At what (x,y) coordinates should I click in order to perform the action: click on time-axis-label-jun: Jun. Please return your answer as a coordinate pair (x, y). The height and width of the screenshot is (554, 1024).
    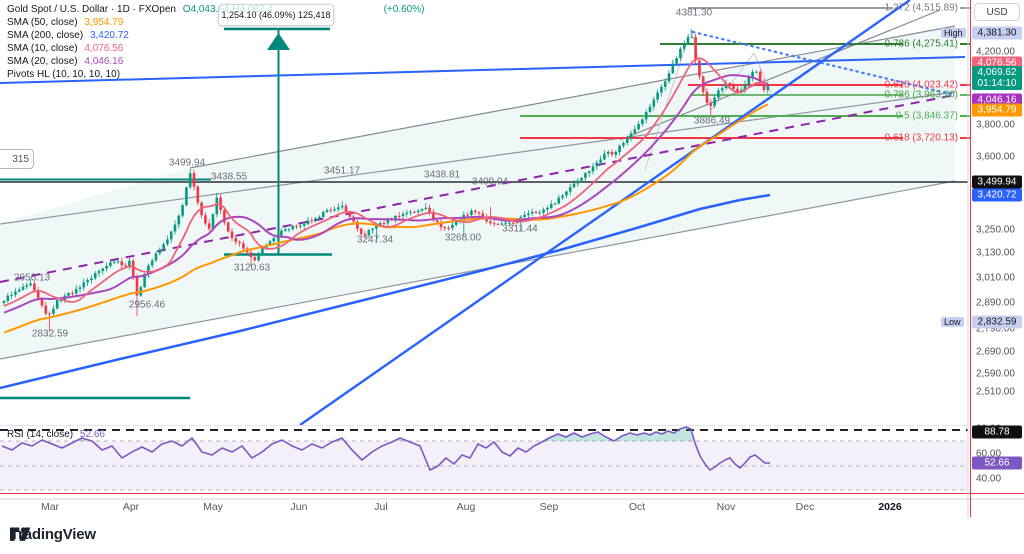
    Looking at the image, I should click on (299, 507).